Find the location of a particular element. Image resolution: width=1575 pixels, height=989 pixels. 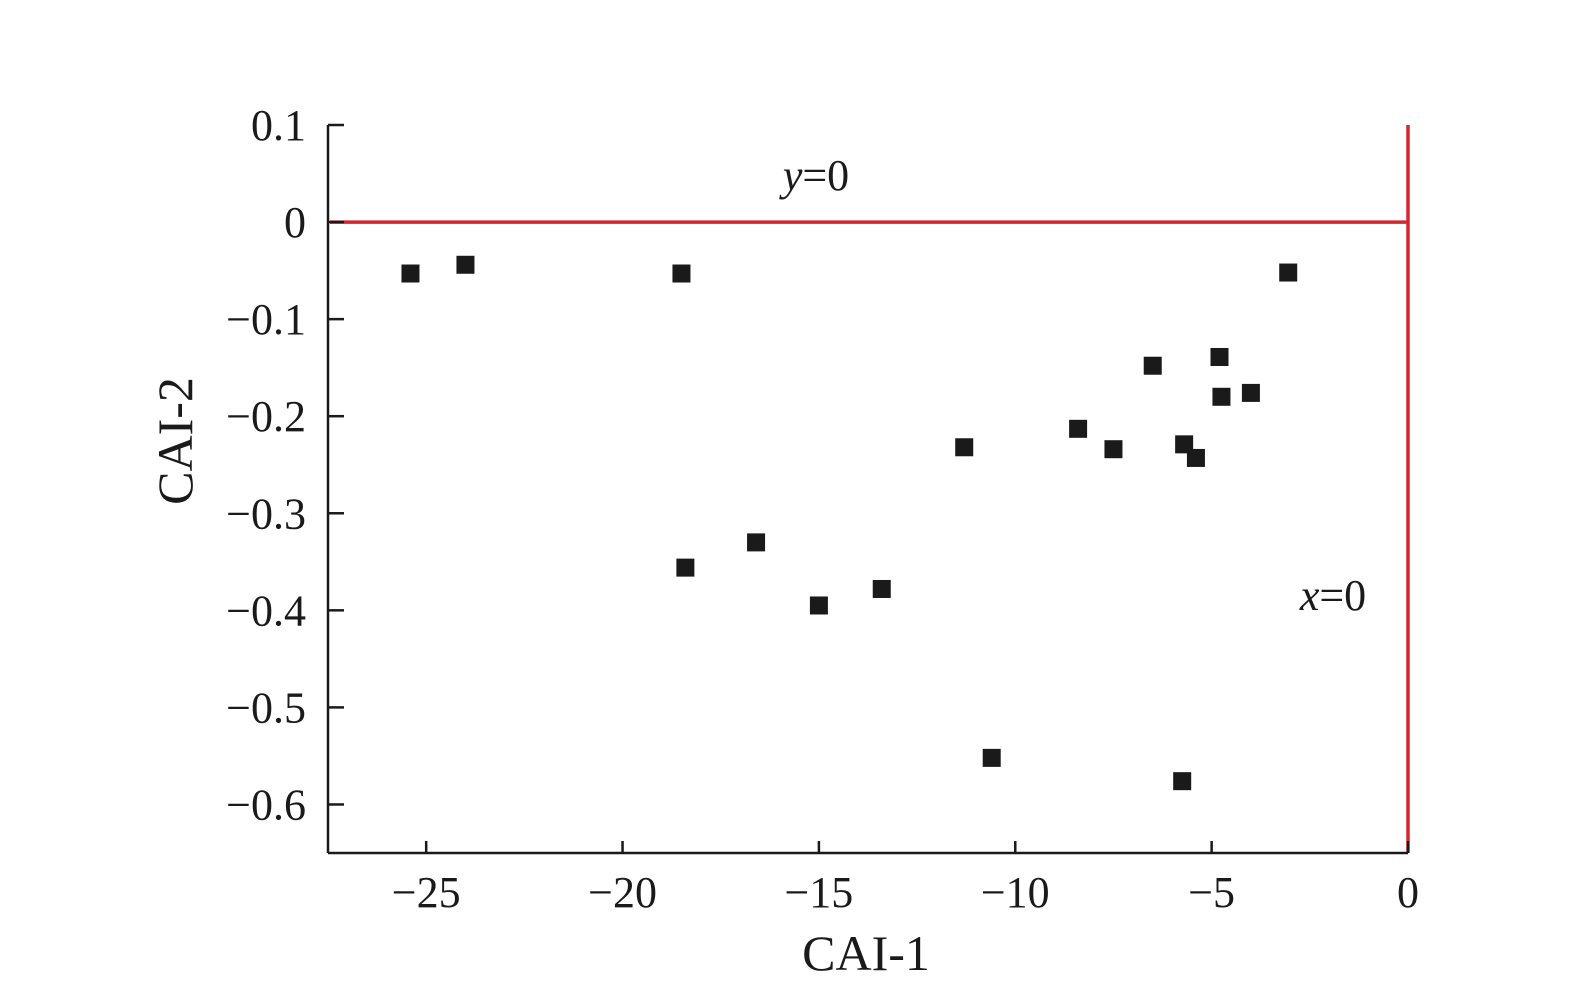

y-tick-label: −0.3 is located at coordinates (266, 513).